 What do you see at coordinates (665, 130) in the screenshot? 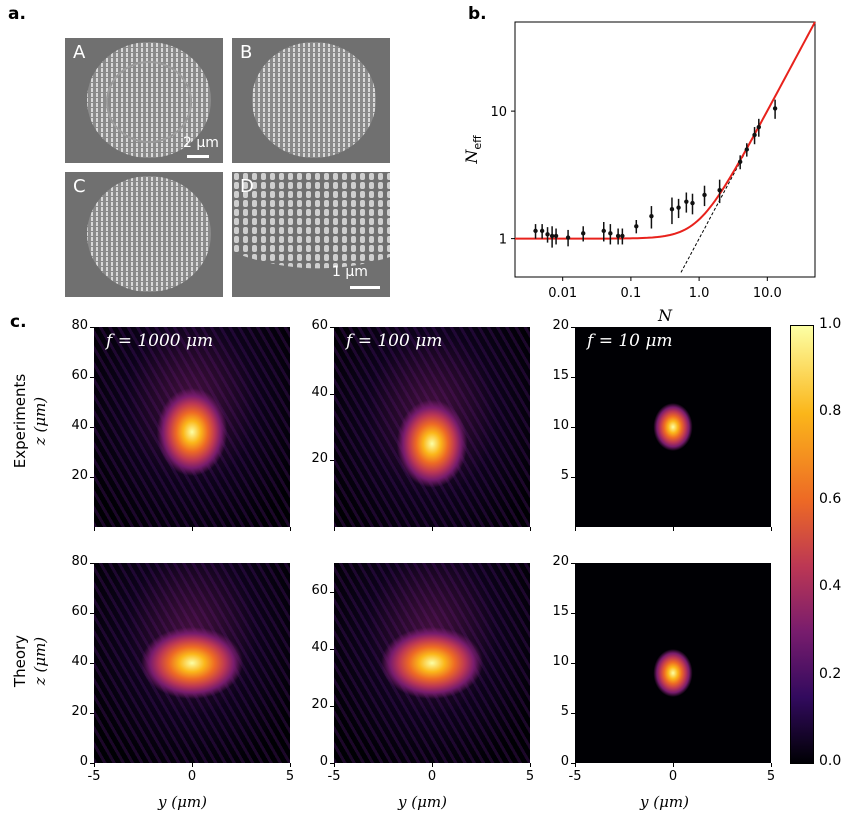
I see `fit-line` at bounding box center [665, 130].